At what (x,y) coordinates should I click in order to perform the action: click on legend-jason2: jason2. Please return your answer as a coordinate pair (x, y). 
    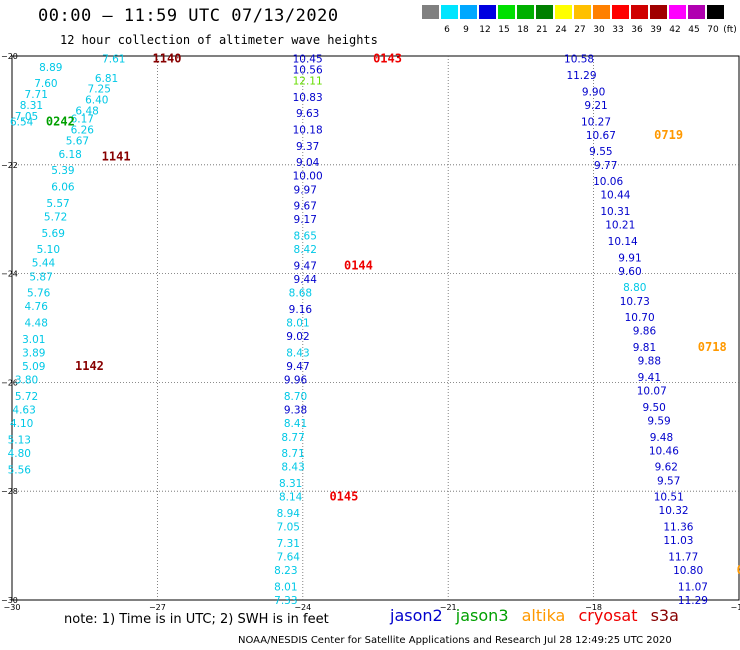
    Looking at the image, I should click on (416, 615).